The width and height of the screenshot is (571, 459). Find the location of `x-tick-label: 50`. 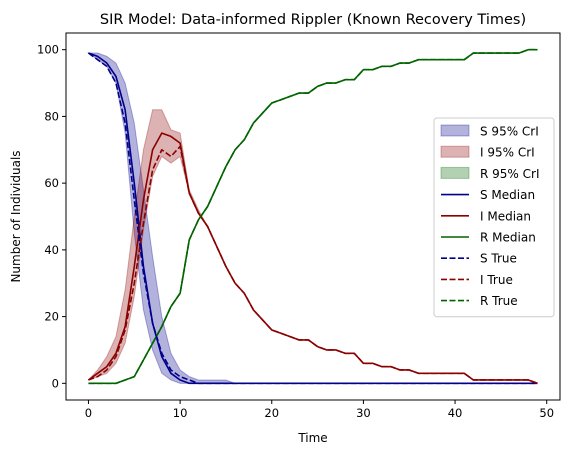

x-tick-label: 50 is located at coordinates (546, 413).